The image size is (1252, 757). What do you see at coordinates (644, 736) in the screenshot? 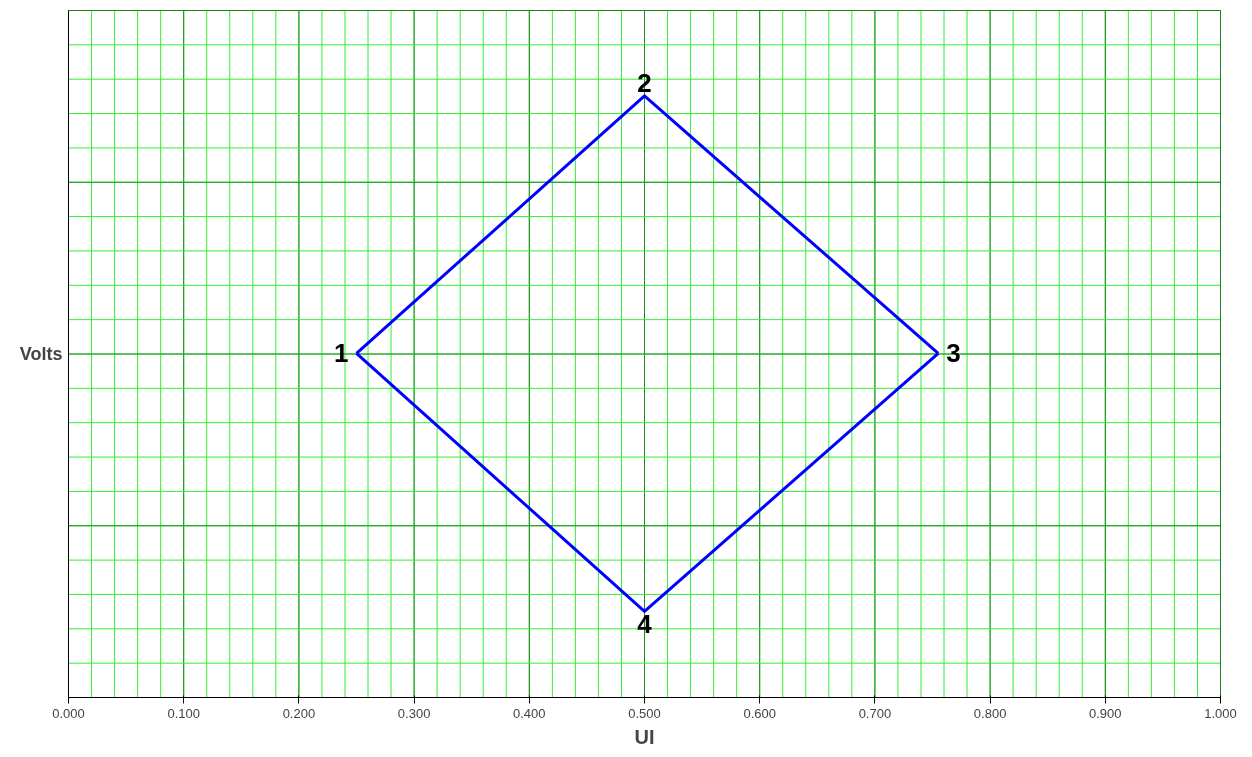
I see `x-axis-title: UI` at bounding box center [644, 736].